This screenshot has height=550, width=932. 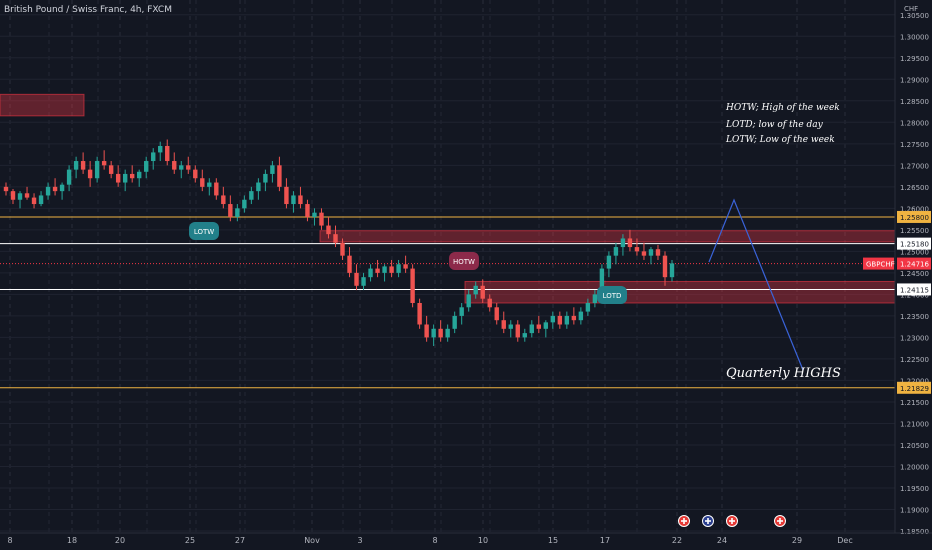 I want to click on economic-events, so click(x=732, y=521).